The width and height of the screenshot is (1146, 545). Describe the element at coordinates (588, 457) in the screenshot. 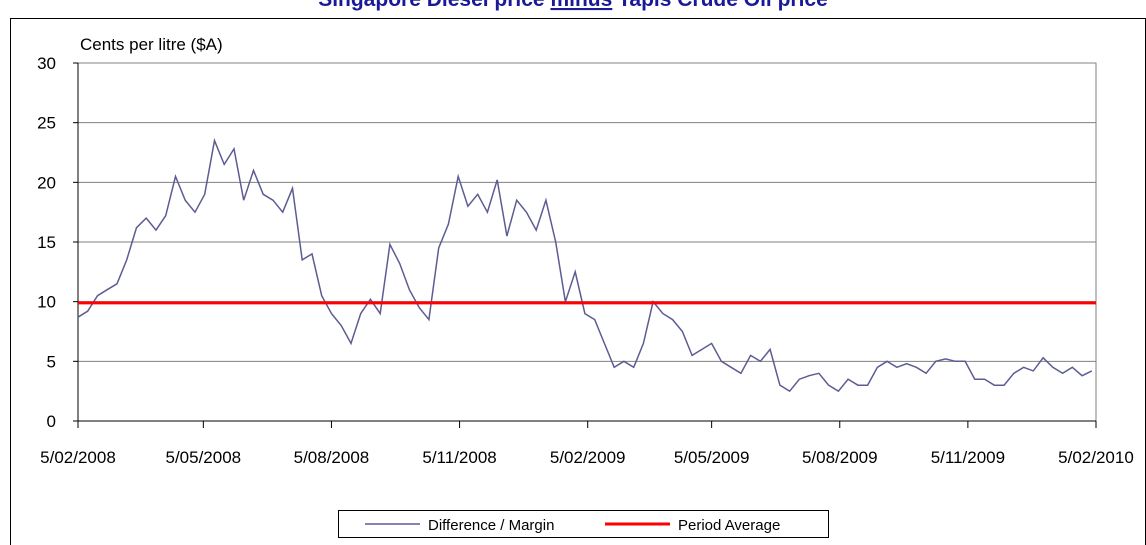

I see `x-tick-label: 5/02/2009` at that location.